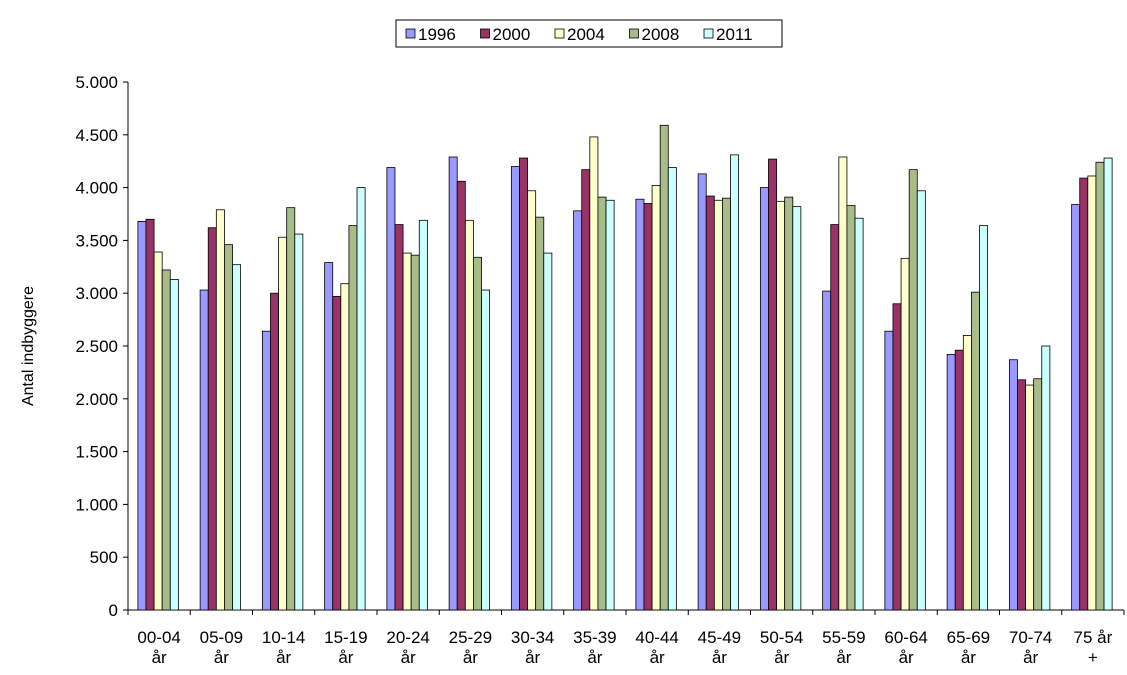  Describe the element at coordinates (96, 346) in the screenshot. I see `y-tick-label: 2.500` at that location.